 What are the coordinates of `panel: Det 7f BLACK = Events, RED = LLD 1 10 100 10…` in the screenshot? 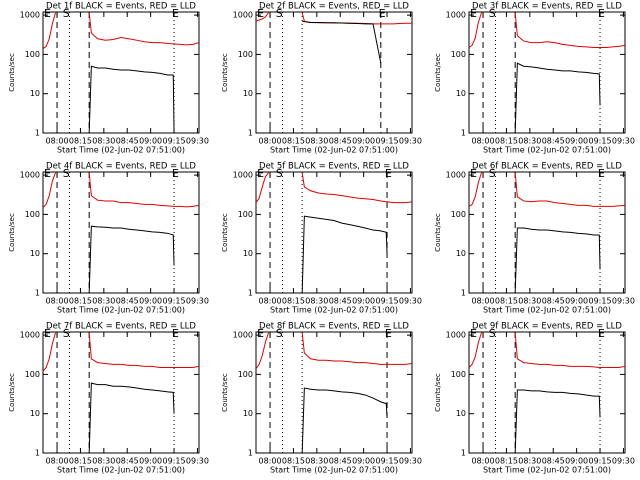 It's located at (108, 398).